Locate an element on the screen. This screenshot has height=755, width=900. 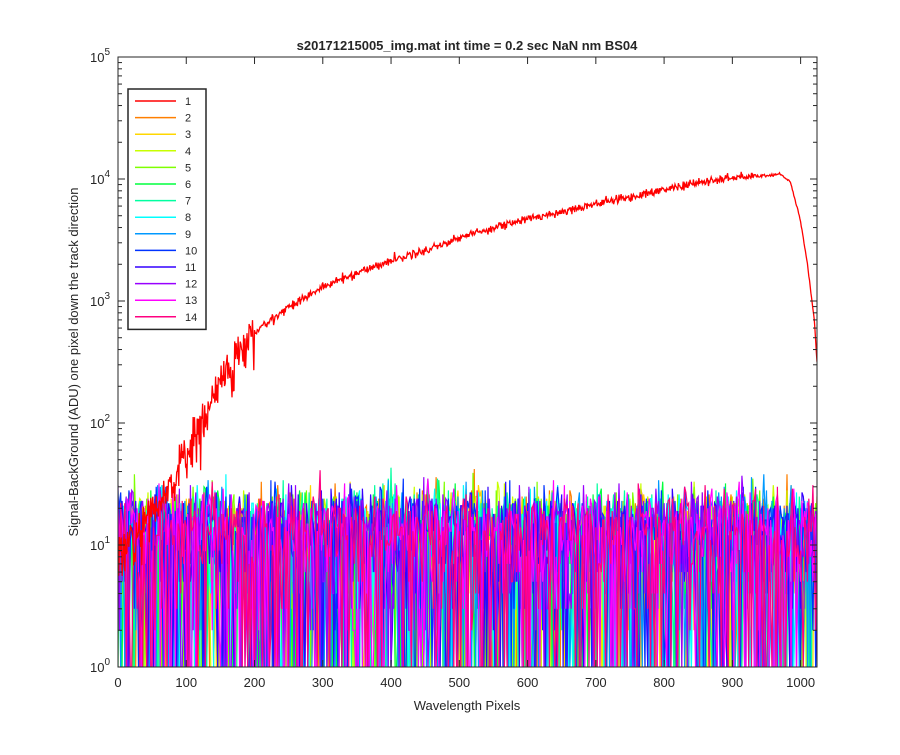
legend-label-2: 2 is located at coordinates (188, 119).